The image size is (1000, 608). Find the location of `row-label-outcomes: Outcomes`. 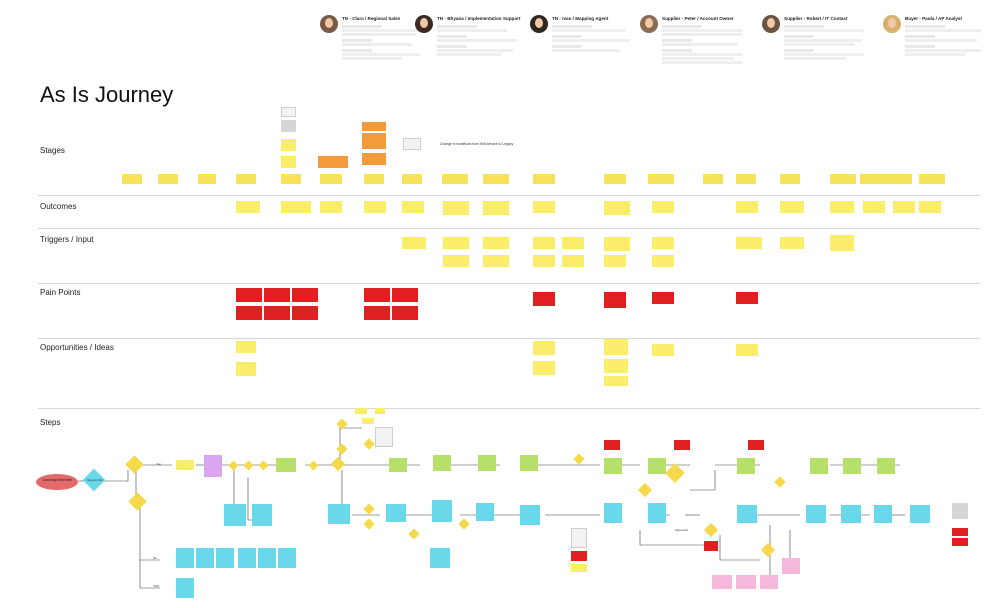

row-label-outcomes: Outcomes is located at coordinates (58, 206).